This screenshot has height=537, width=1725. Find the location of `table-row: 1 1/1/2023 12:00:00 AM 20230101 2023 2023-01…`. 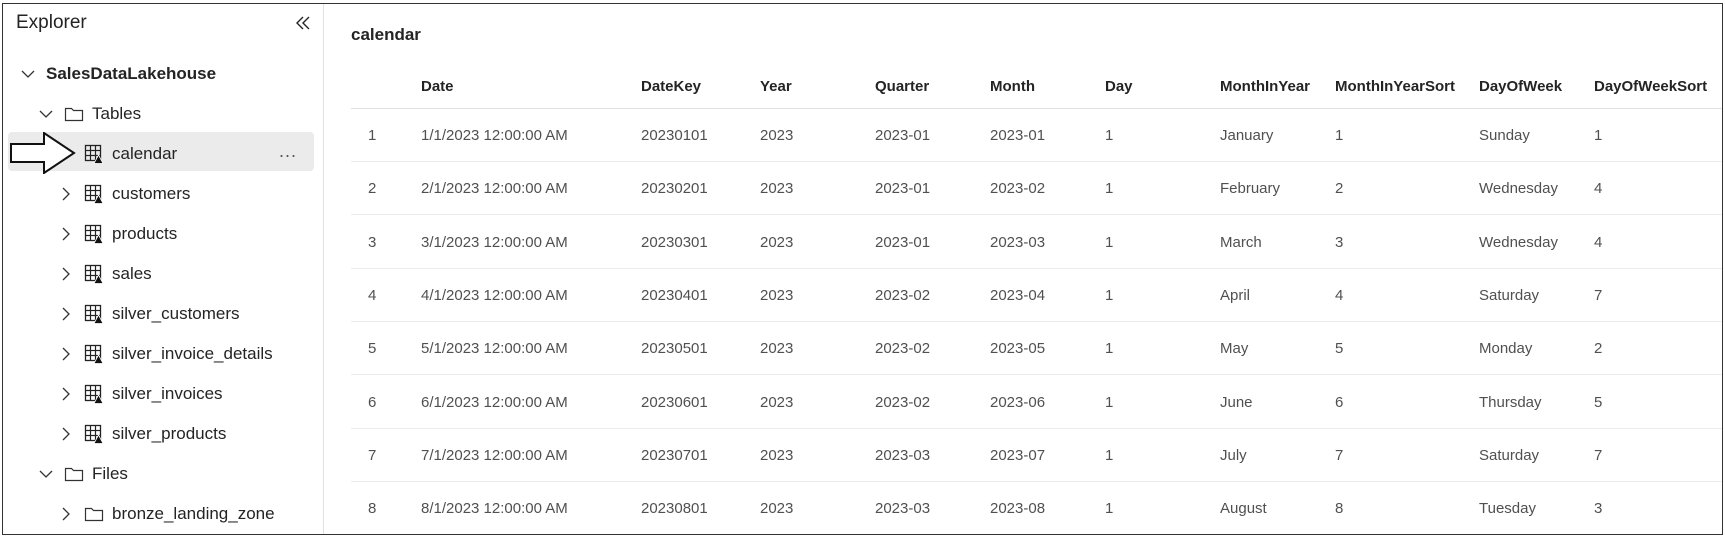

table-row: 1 1/1/2023 12:00:00 AM 20230101 2023 2023-01… is located at coordinates (1036, 135).